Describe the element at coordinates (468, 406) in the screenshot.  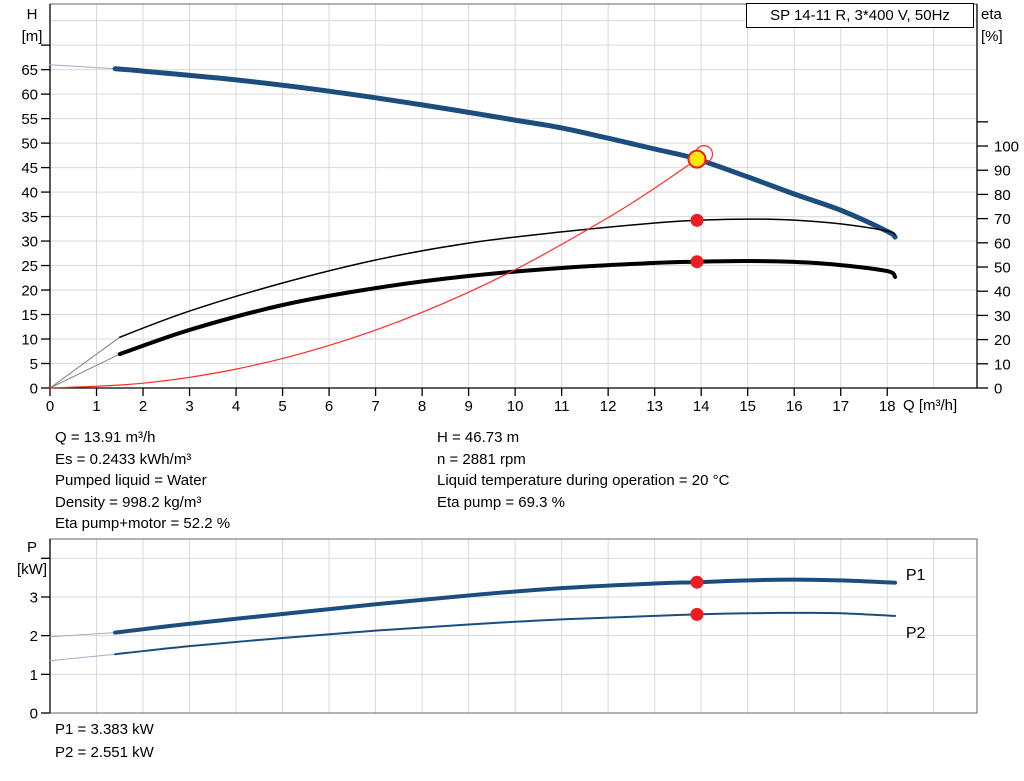
I see `x-tick-label: 9` at that location.